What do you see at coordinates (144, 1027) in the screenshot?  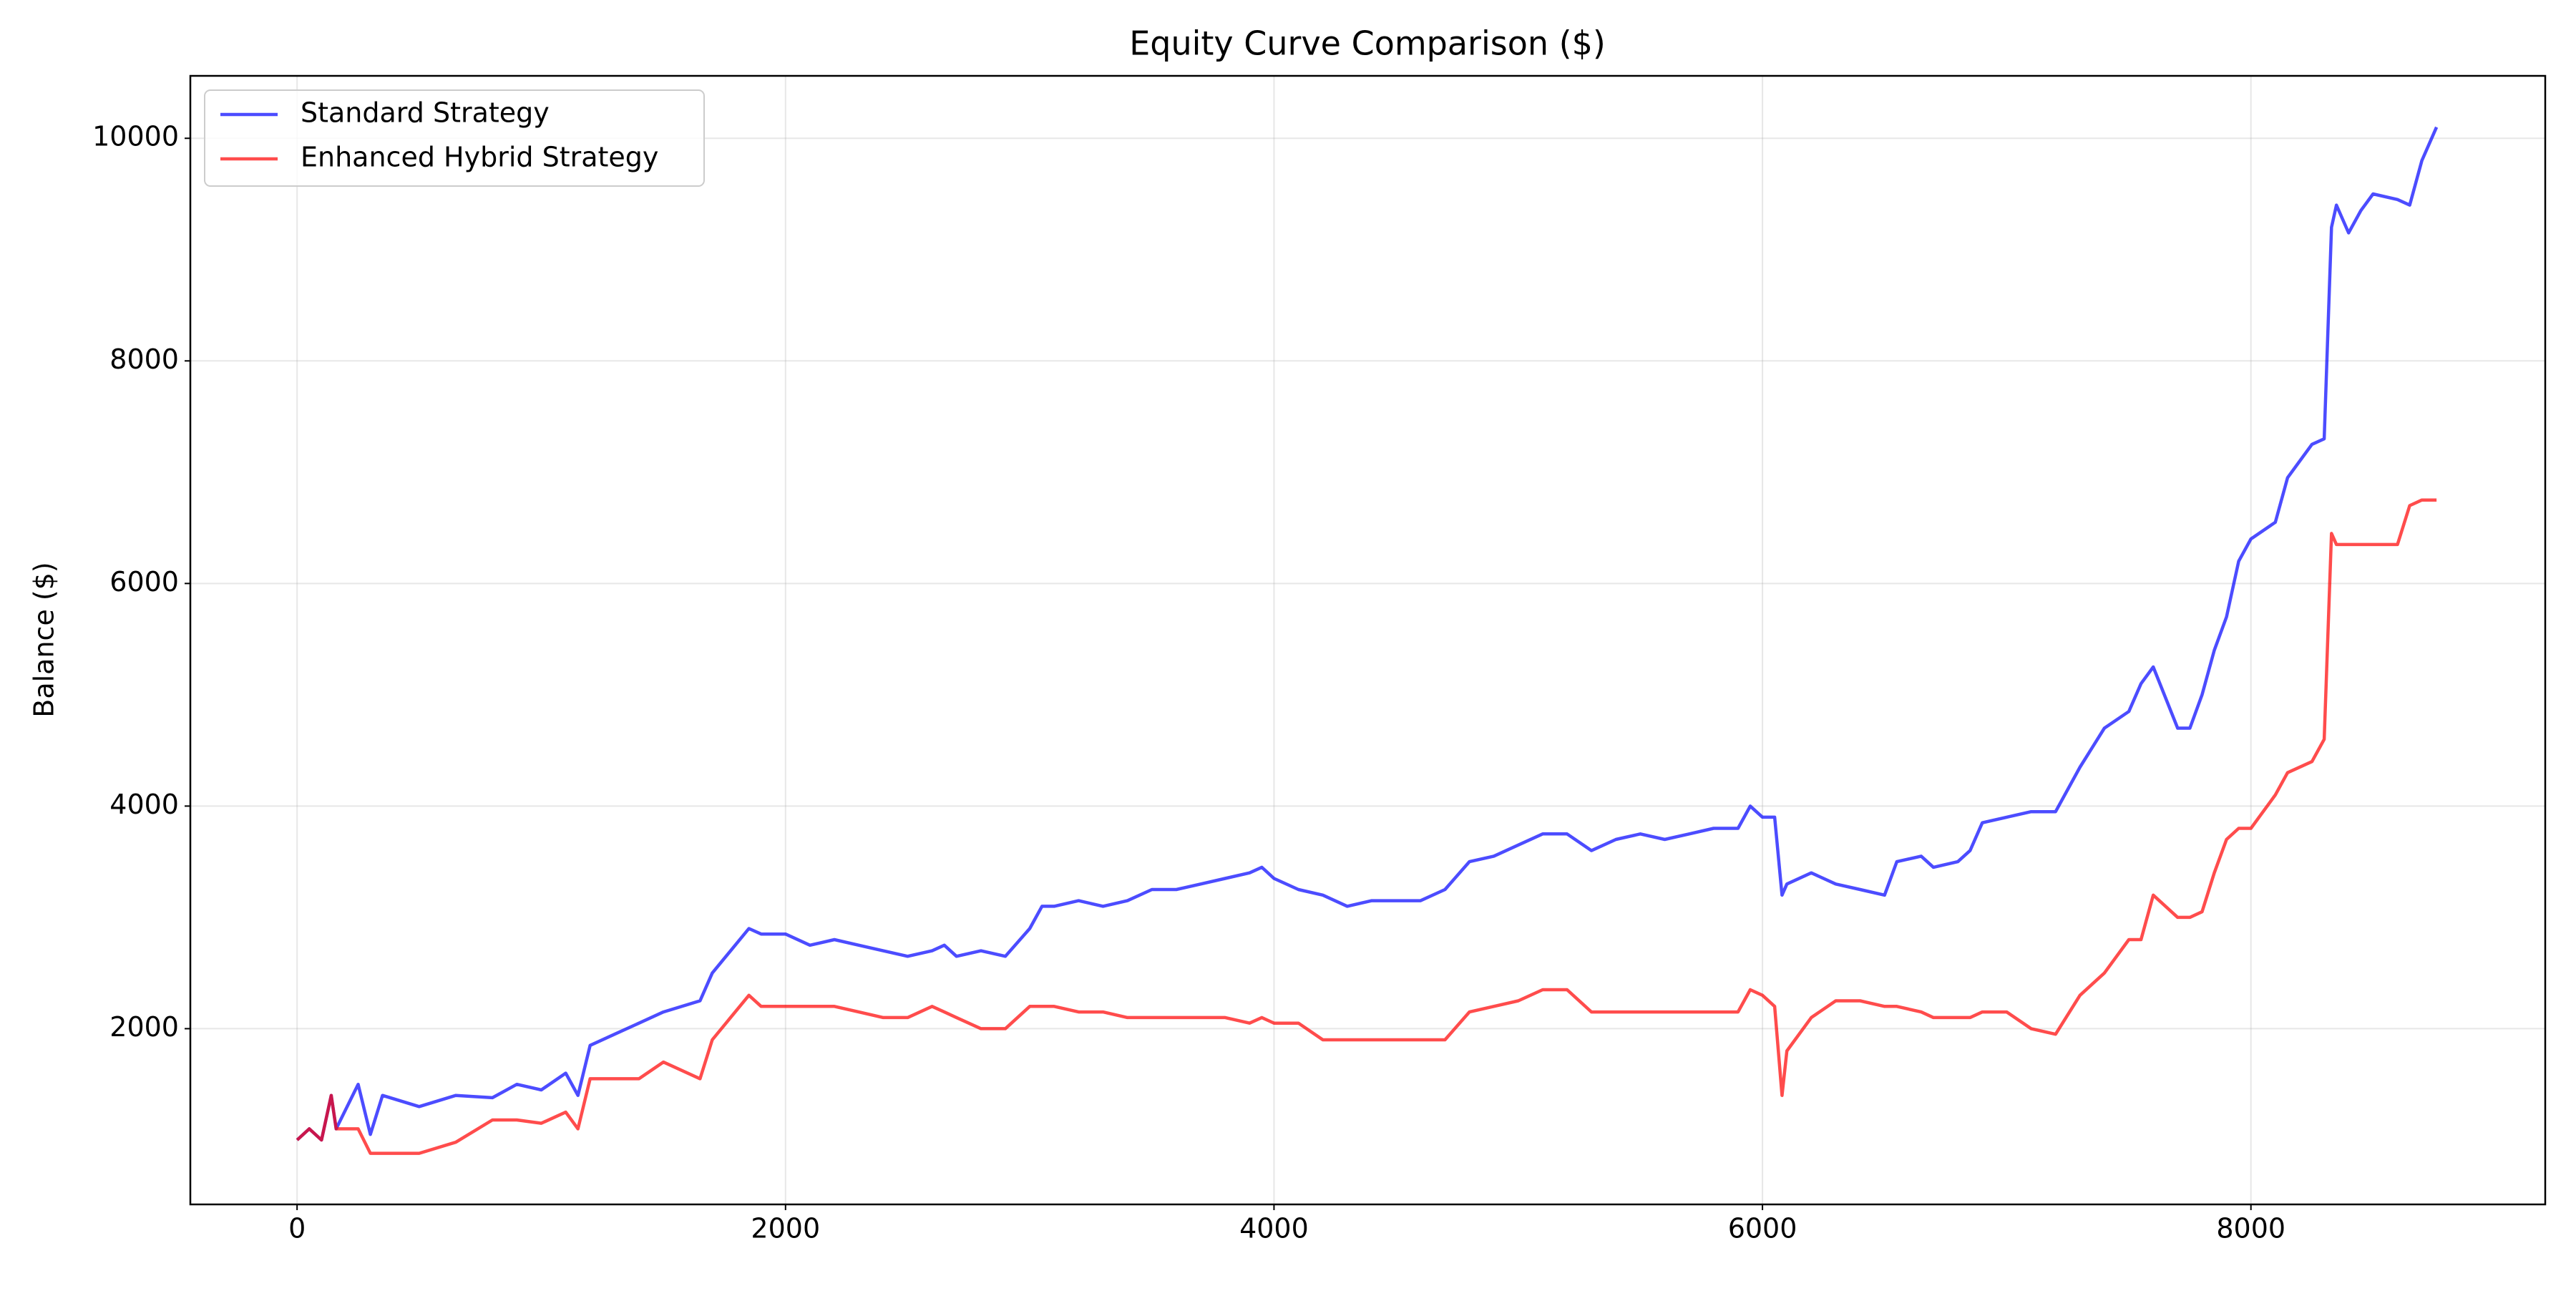 I see `y-tick-label: 2000` at bounding box center [144, 1027].